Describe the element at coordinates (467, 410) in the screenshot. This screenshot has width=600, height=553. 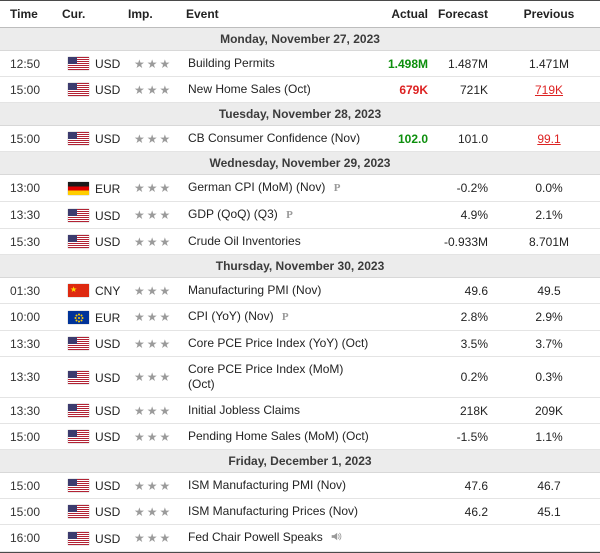
I see `forecast-value: 218K` at that location.